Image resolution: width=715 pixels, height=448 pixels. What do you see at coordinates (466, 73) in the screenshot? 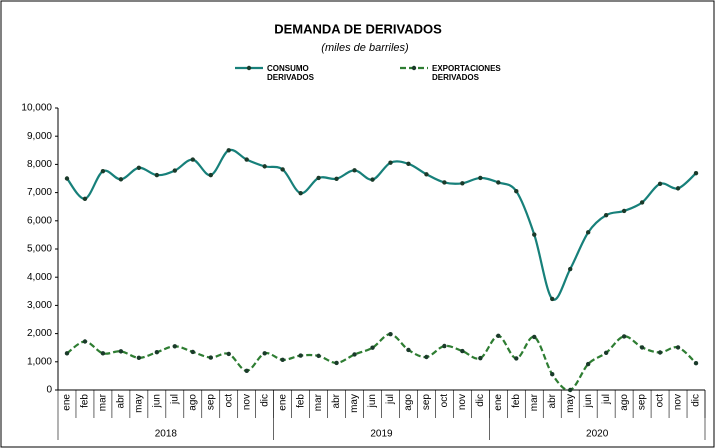
I see `legend-label: EXPORTACIONES DERIVADOS` at bounding box center [466, 73].